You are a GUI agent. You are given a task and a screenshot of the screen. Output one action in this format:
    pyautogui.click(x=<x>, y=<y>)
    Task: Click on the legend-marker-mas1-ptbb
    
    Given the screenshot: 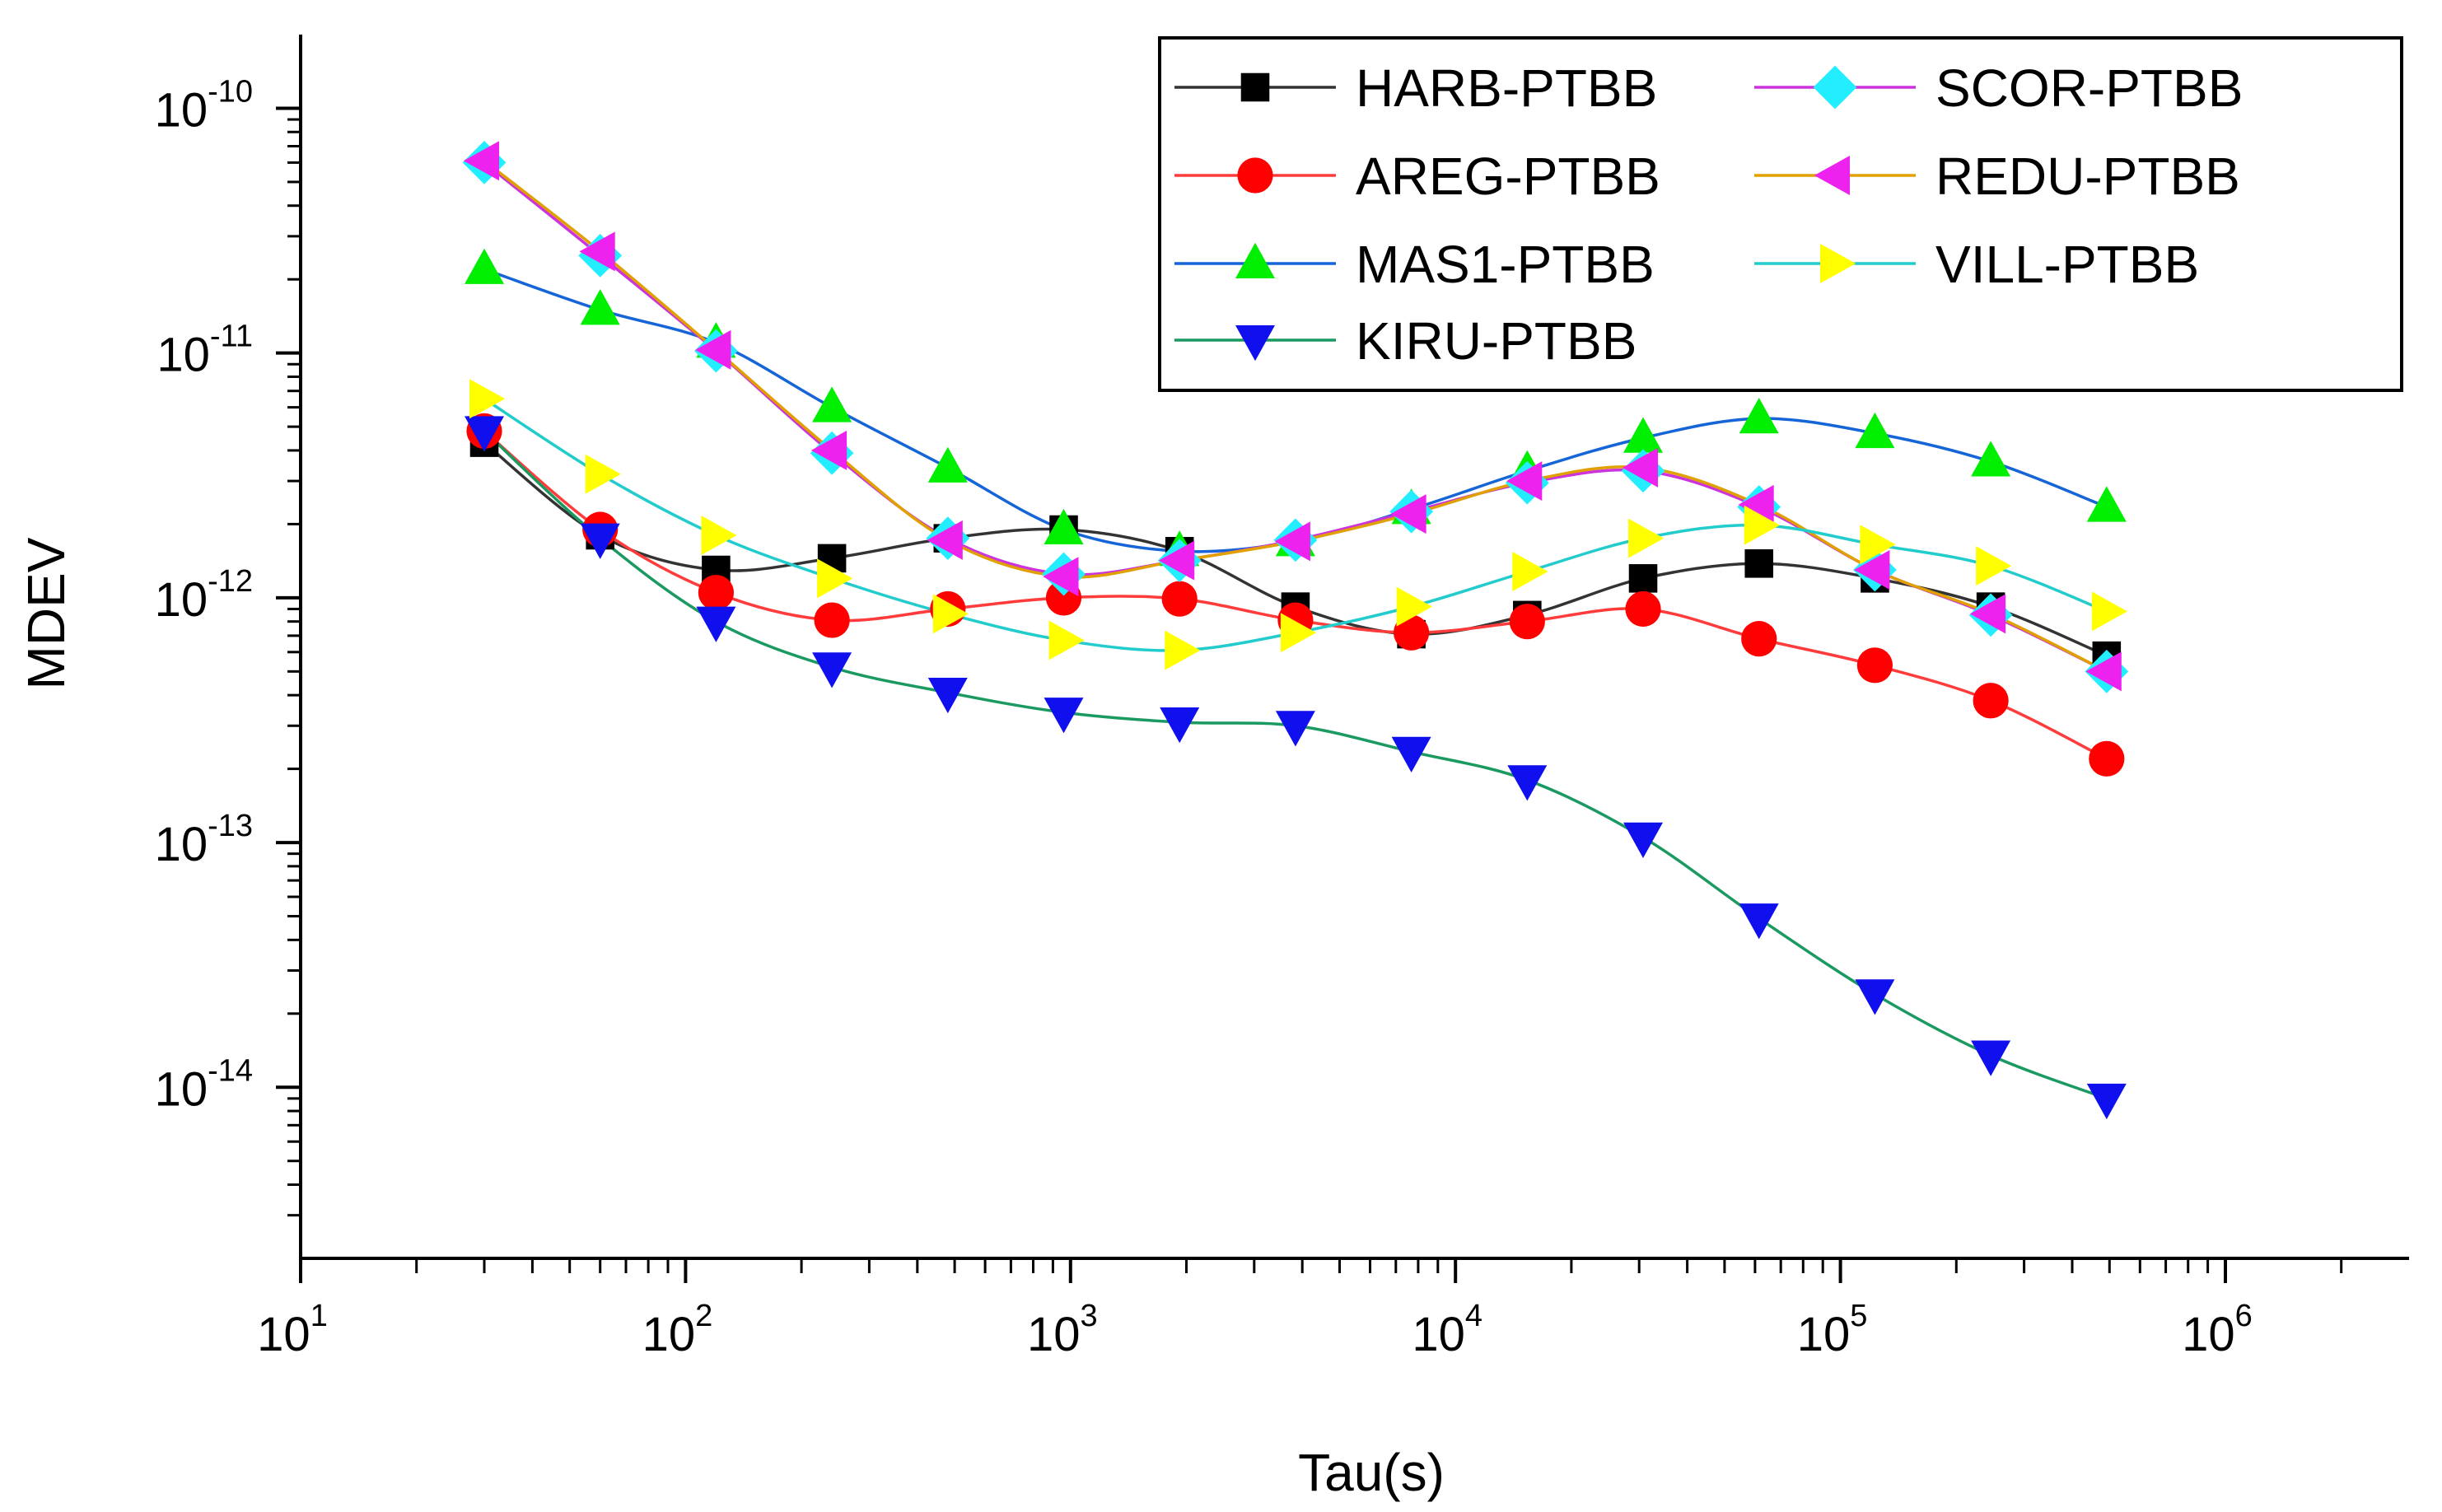 What is the action you would take?
    pyautogui.click(x=1255, y=260)
    